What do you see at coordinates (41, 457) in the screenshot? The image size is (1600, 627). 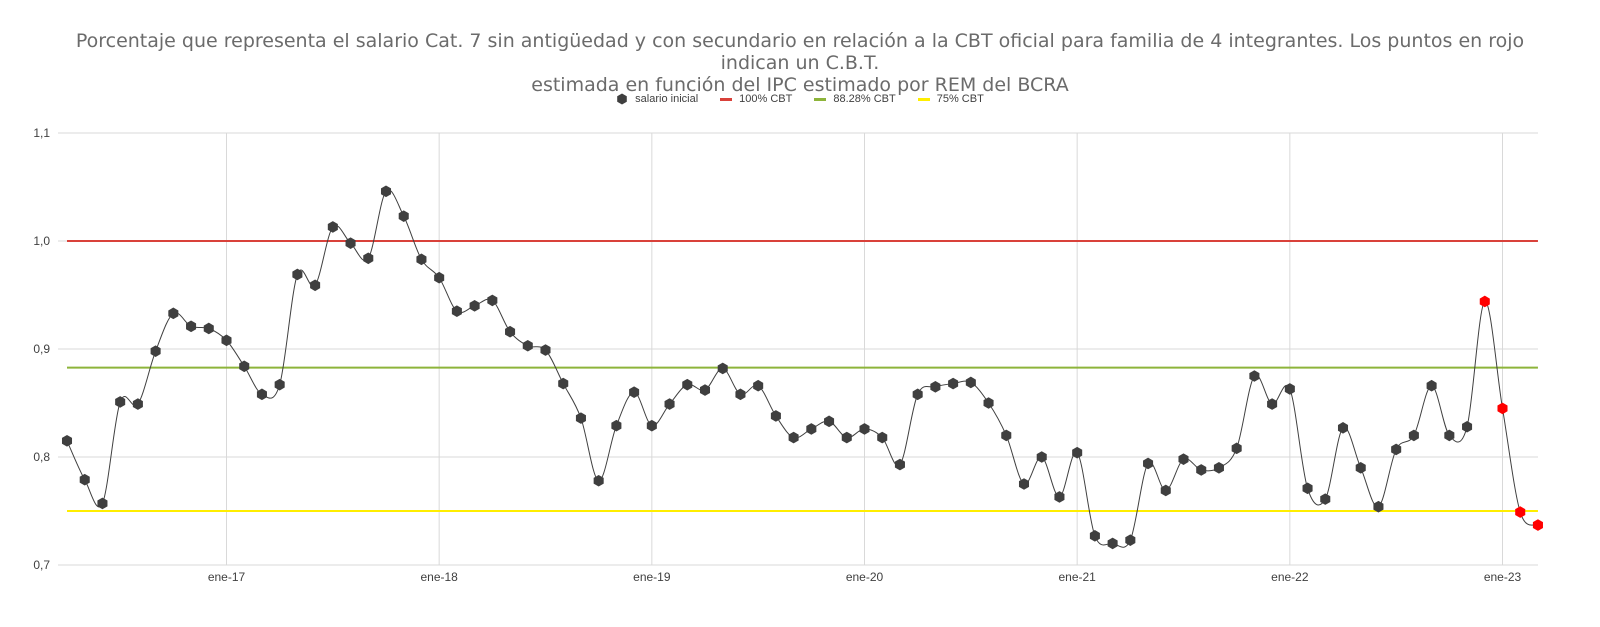 I see `y-tick-label: 0,8` at bounding box center [41, 457].